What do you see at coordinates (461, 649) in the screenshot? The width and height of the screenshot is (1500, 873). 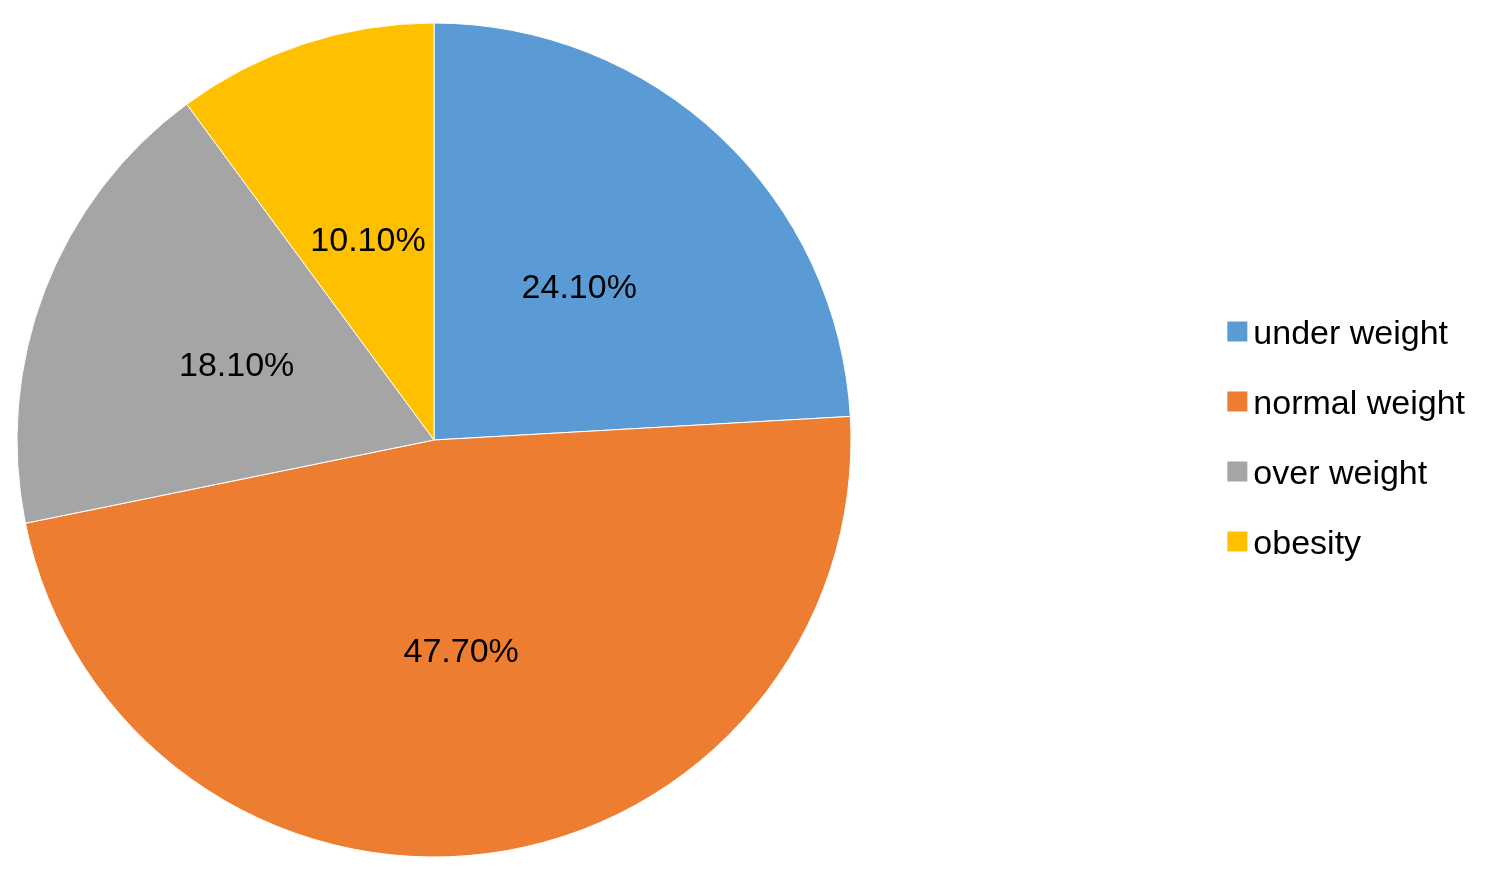 I see `data-label: 47.70%` at bounding box center [461, 649].